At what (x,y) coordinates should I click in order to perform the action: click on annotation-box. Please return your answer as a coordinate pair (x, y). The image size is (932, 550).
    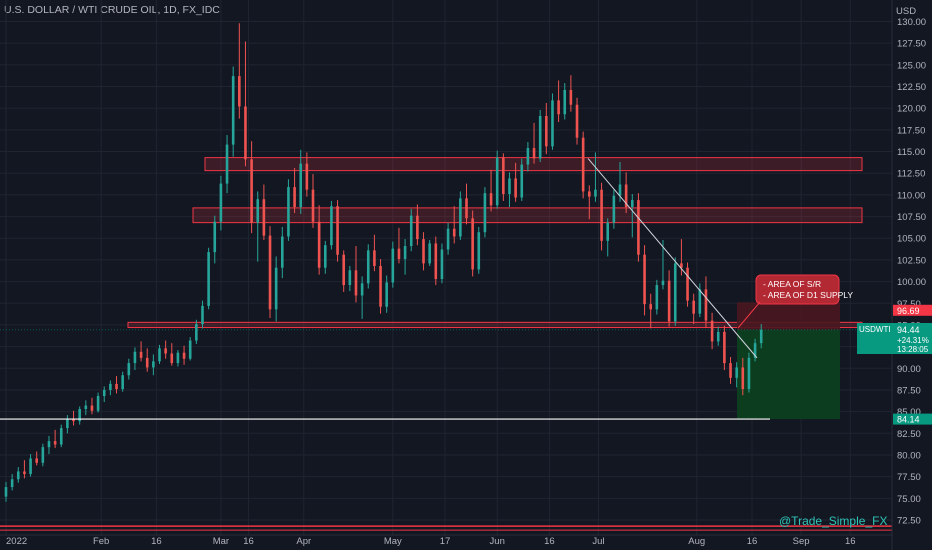
    Looking at the image, I should click on (797, 289).